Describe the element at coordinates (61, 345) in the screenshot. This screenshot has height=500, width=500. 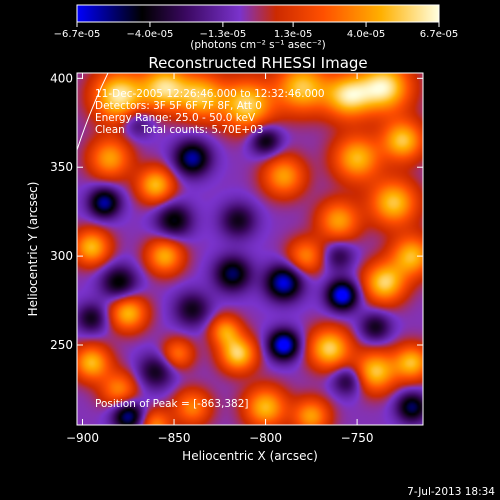
I see `y-tick-label: 250` at that location.